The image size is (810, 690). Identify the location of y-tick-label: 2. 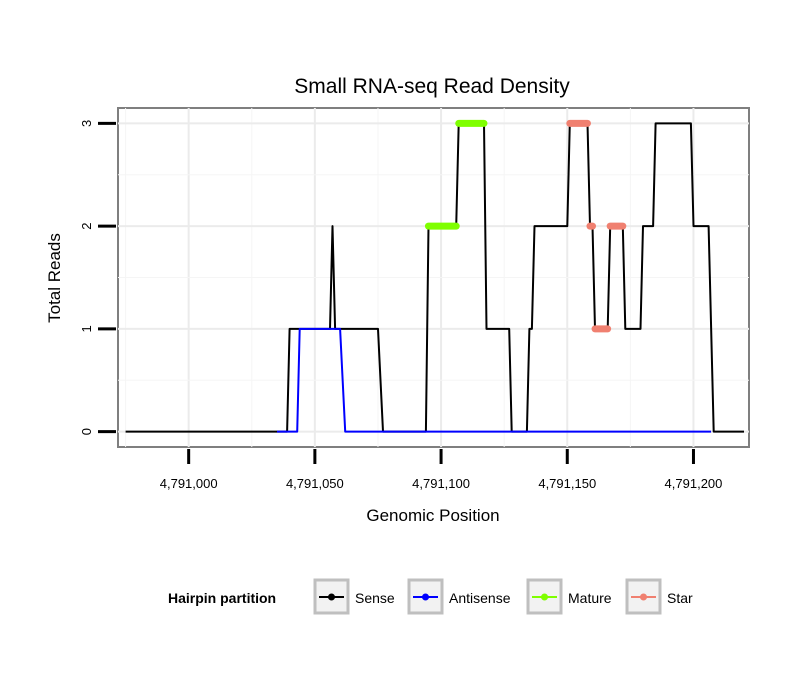
(86, 226).